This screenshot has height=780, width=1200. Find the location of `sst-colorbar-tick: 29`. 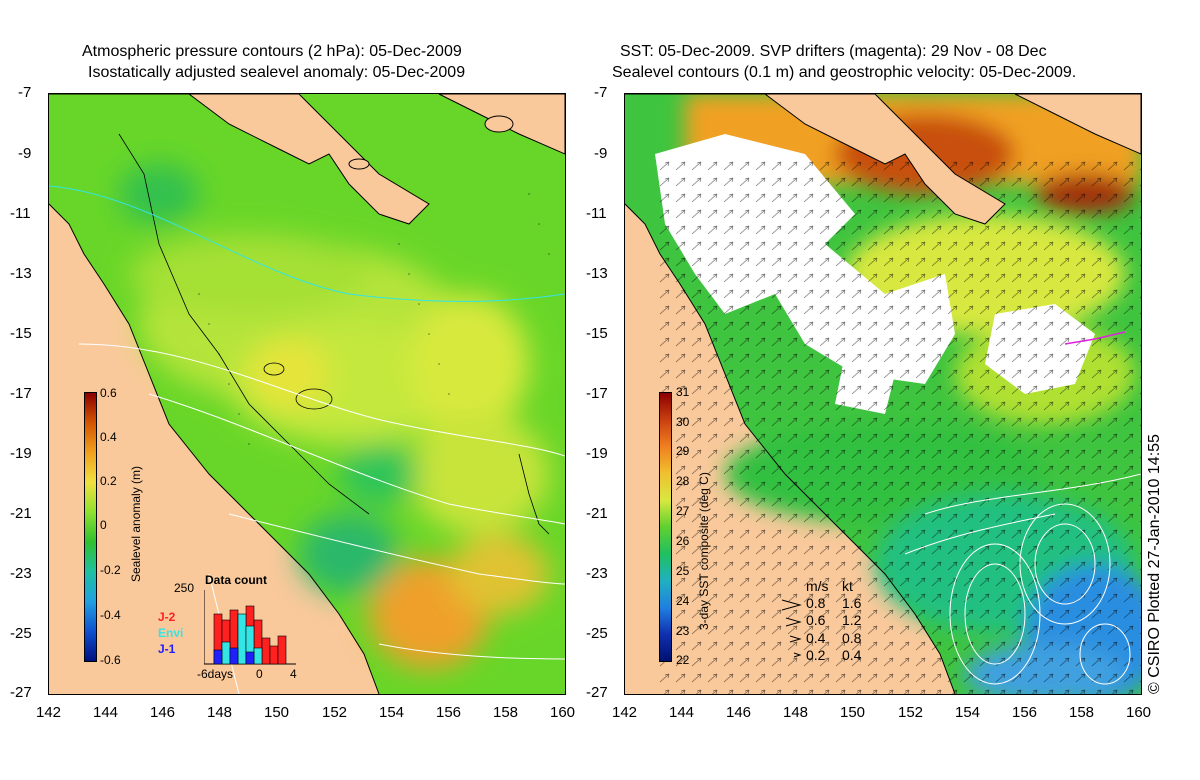

sst-colorbar-tick: 29 is located at coordinates (683, 451).